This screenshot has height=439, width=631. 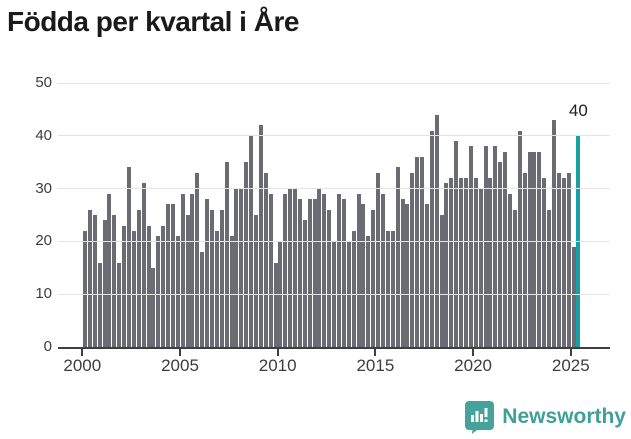 I want to click on last-bar-value-label: 40, so click(x=578, y=110).